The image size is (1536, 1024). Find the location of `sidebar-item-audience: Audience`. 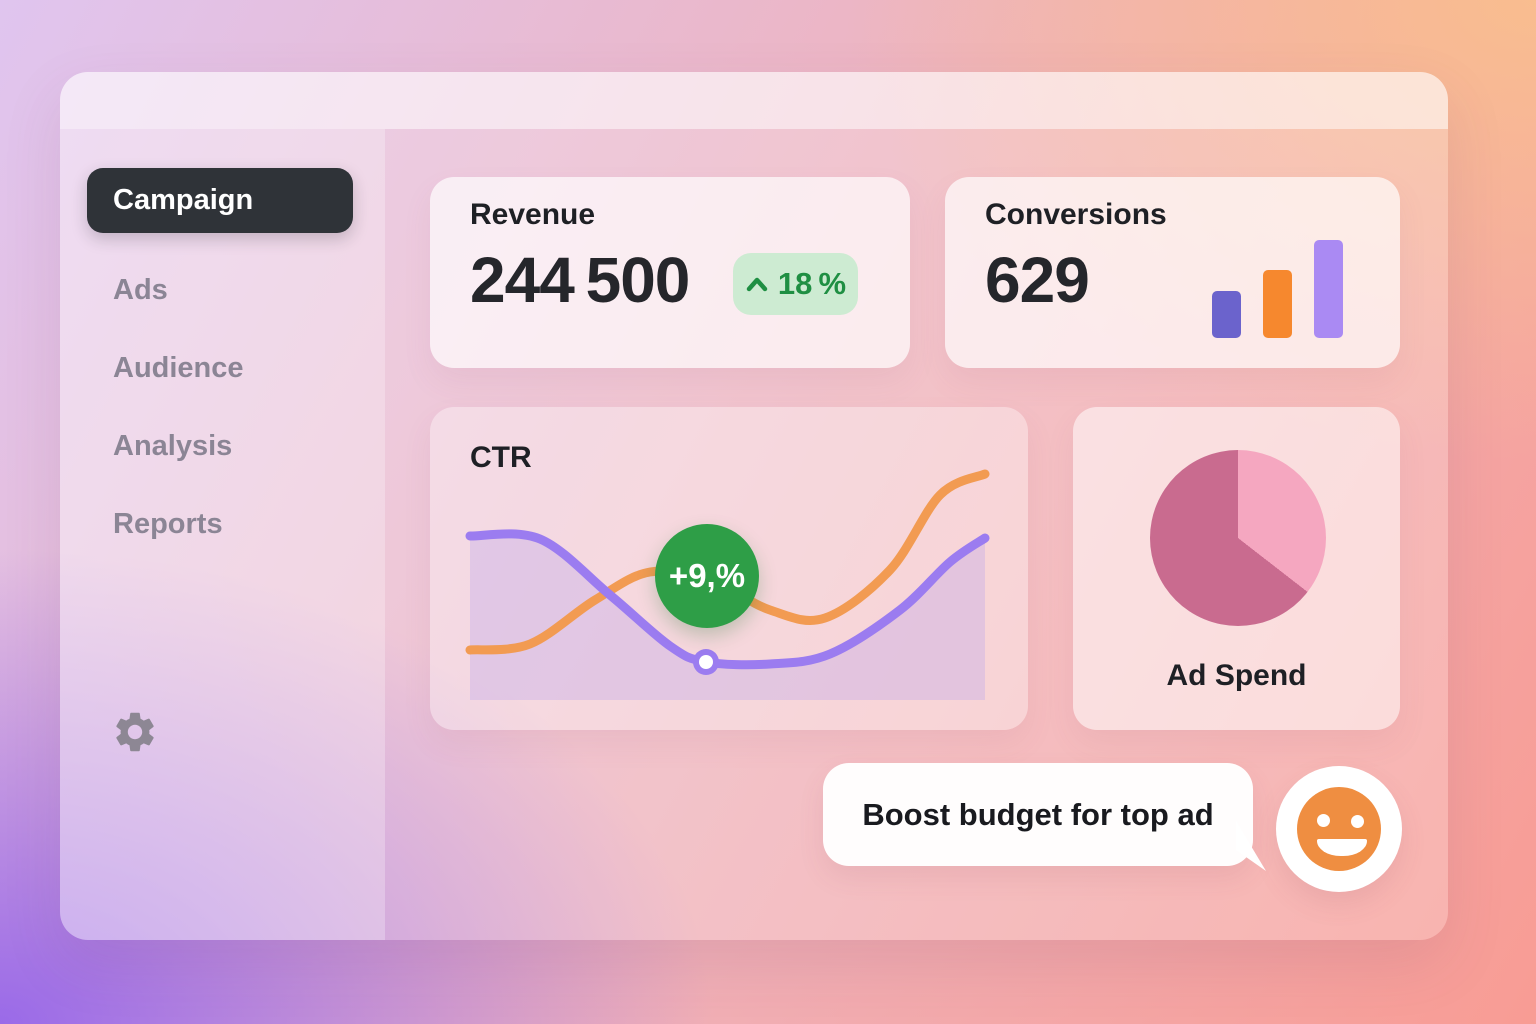

sidebar-item-audience: Audience is located at coordinates (222, 368).